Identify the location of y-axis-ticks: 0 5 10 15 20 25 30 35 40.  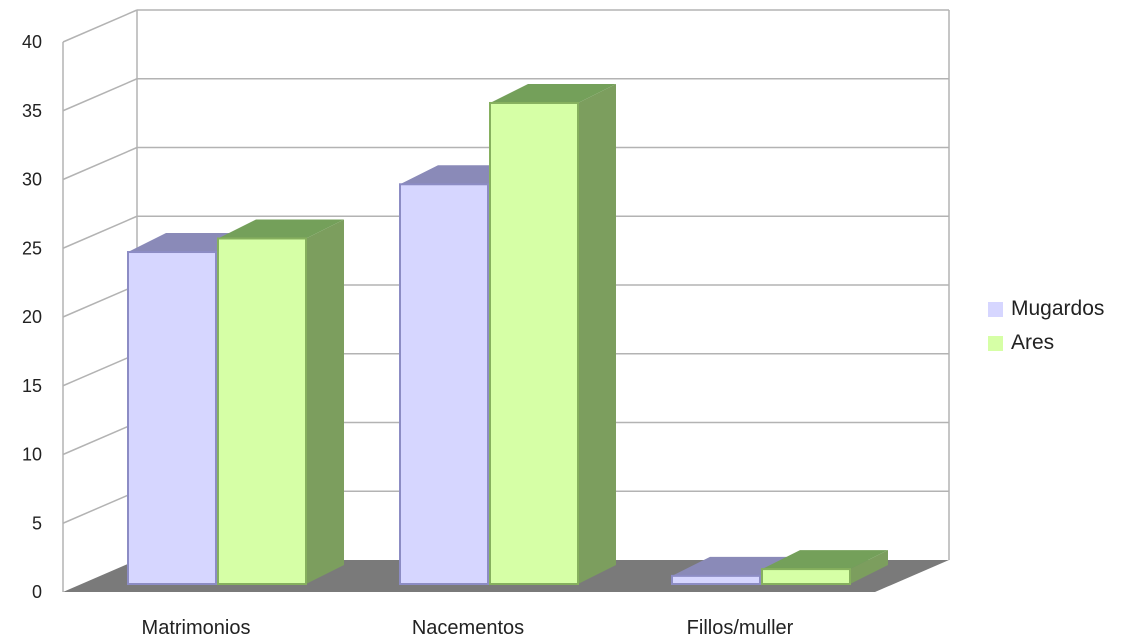
(32, 317).